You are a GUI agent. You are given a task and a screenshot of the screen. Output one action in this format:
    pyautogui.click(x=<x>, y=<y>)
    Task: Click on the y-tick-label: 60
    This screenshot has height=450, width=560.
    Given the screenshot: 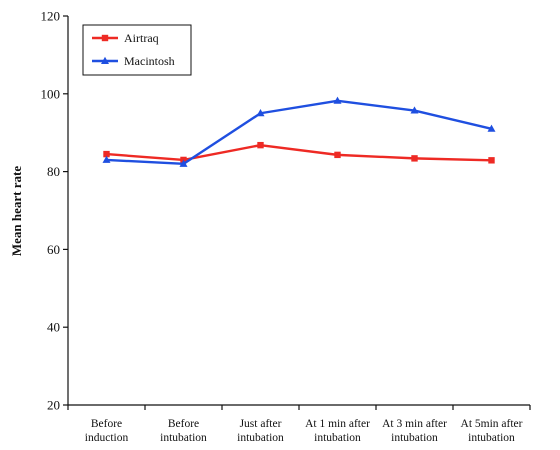 What is the action you would take?
    pyautogui.click(x=53, y=249)
    